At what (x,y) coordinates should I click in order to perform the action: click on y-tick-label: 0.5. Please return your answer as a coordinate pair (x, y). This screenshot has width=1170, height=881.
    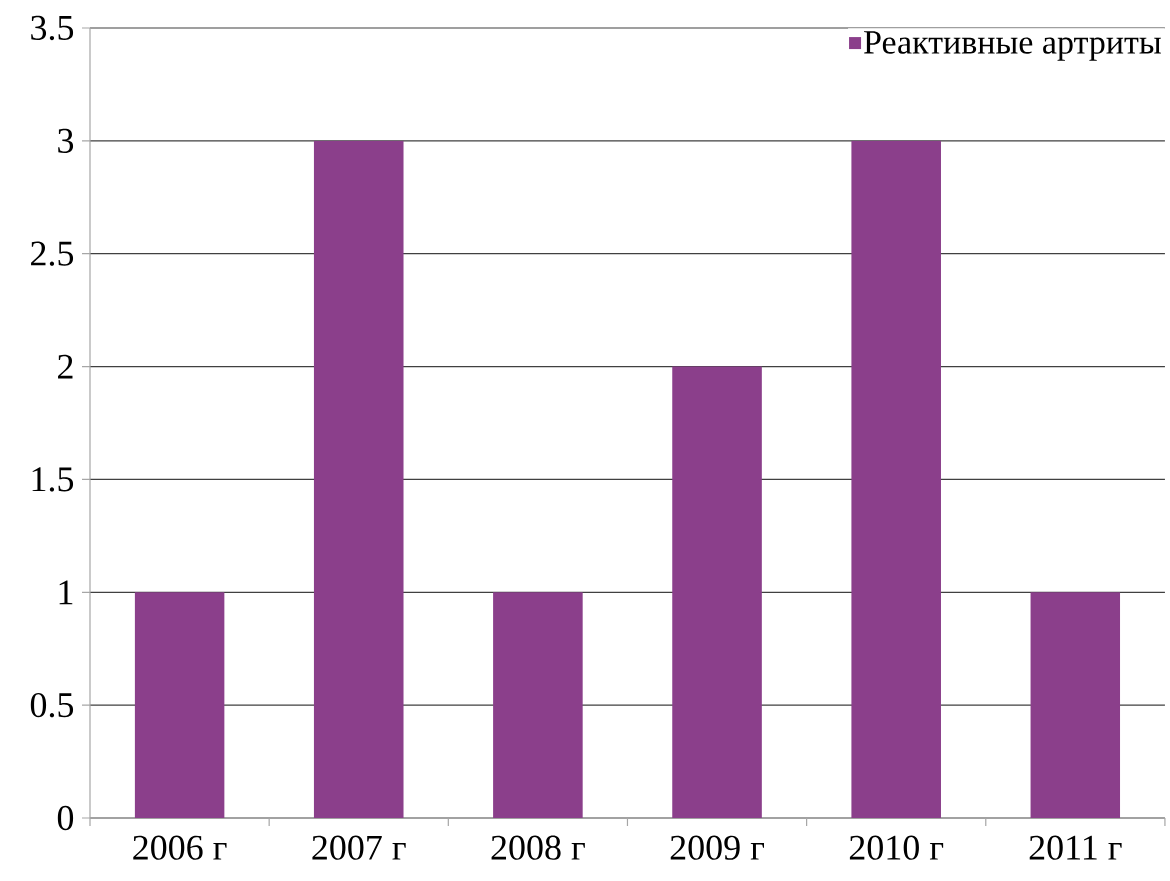
    Looking at the image, I should click on (52, 705).